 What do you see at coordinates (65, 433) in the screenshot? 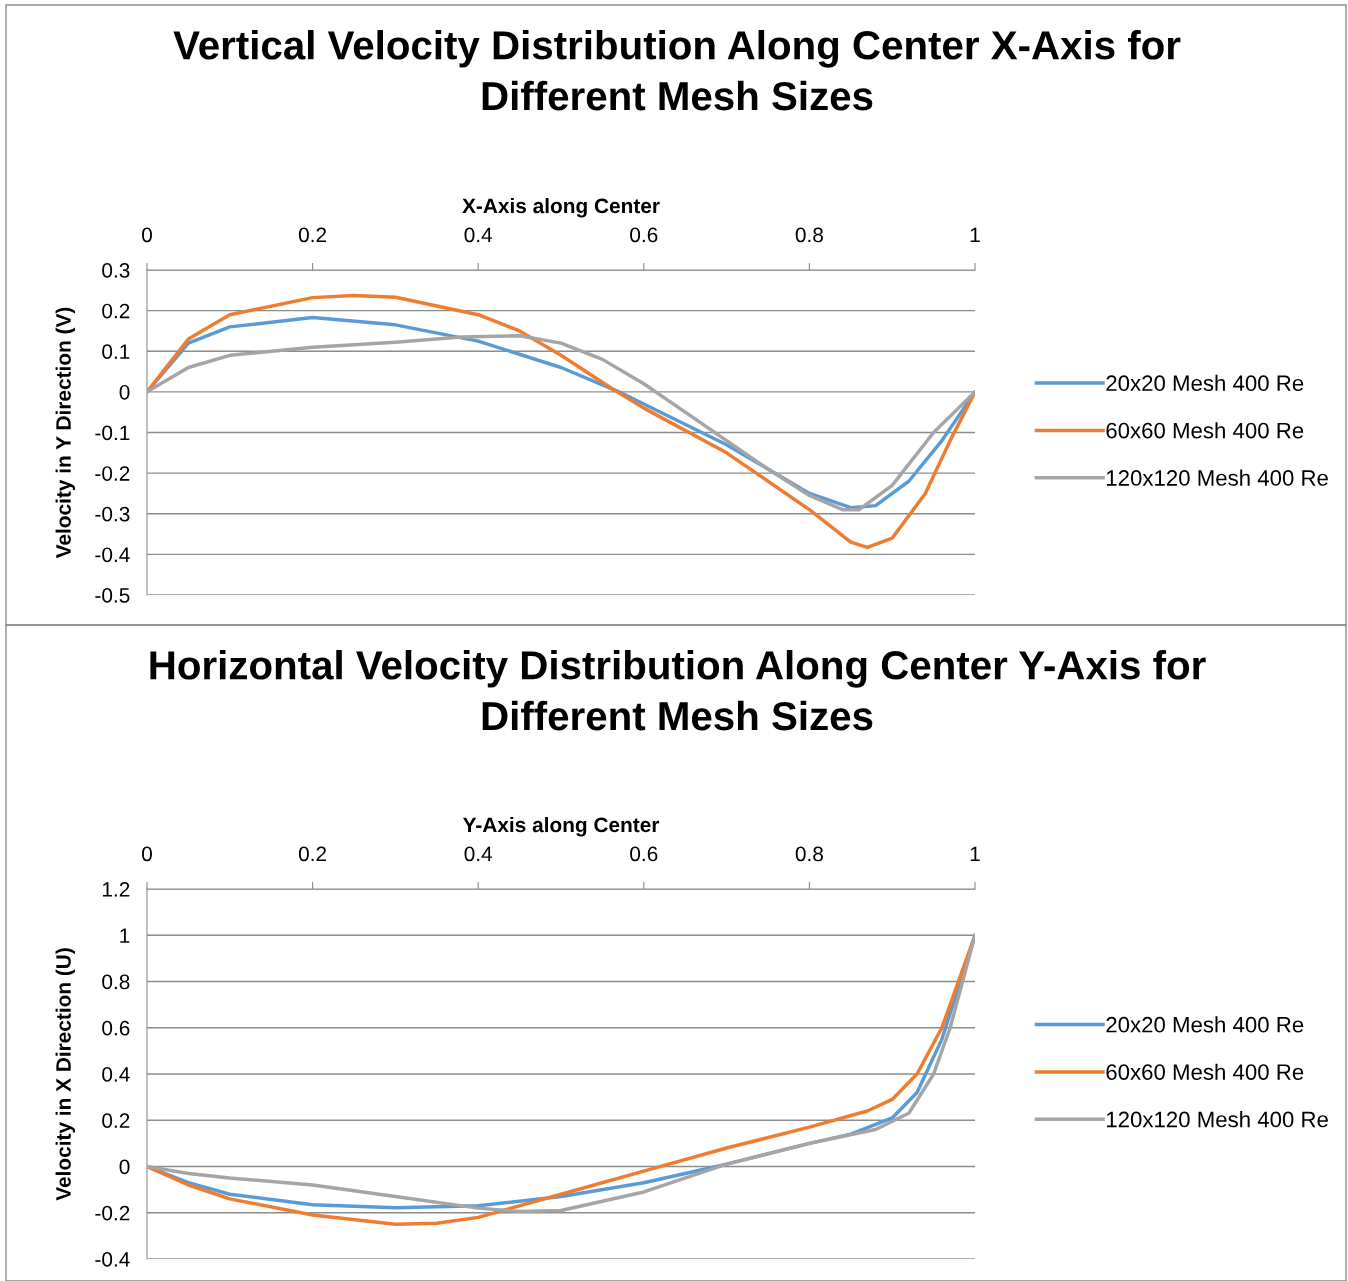
I see `y-axis-title: Velocity in Y Direction (V)` at bounding box center [65, 433].